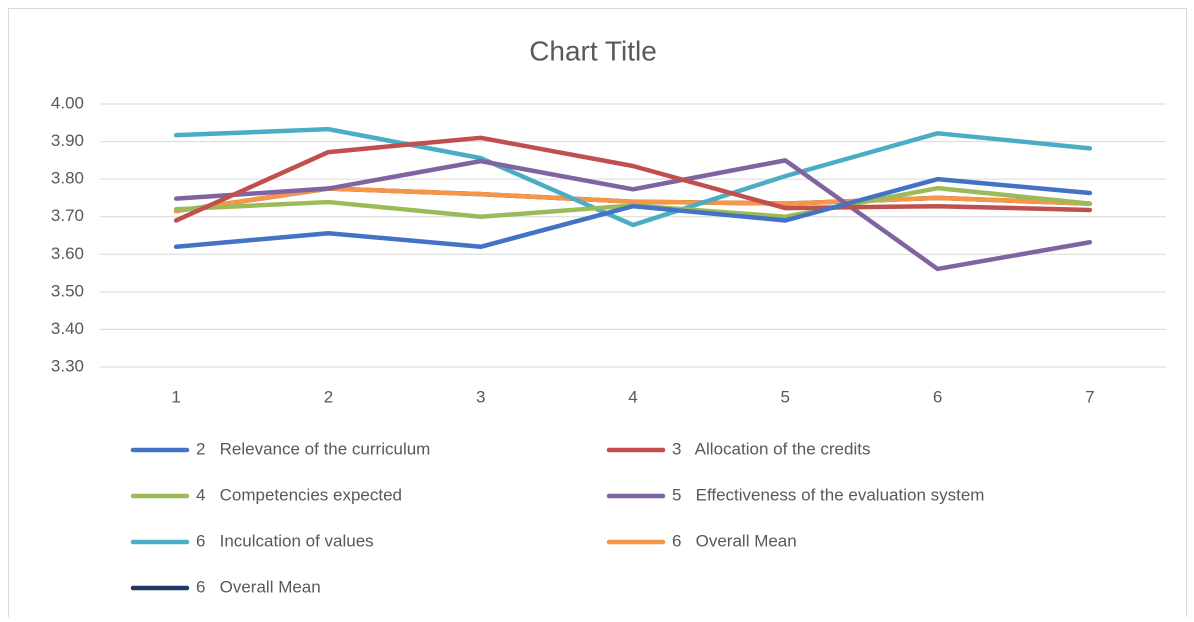 The width and height of the screenshot is (1194, 622). I want to click on legend-label: 4 Competencies expected, so click(299, 494).